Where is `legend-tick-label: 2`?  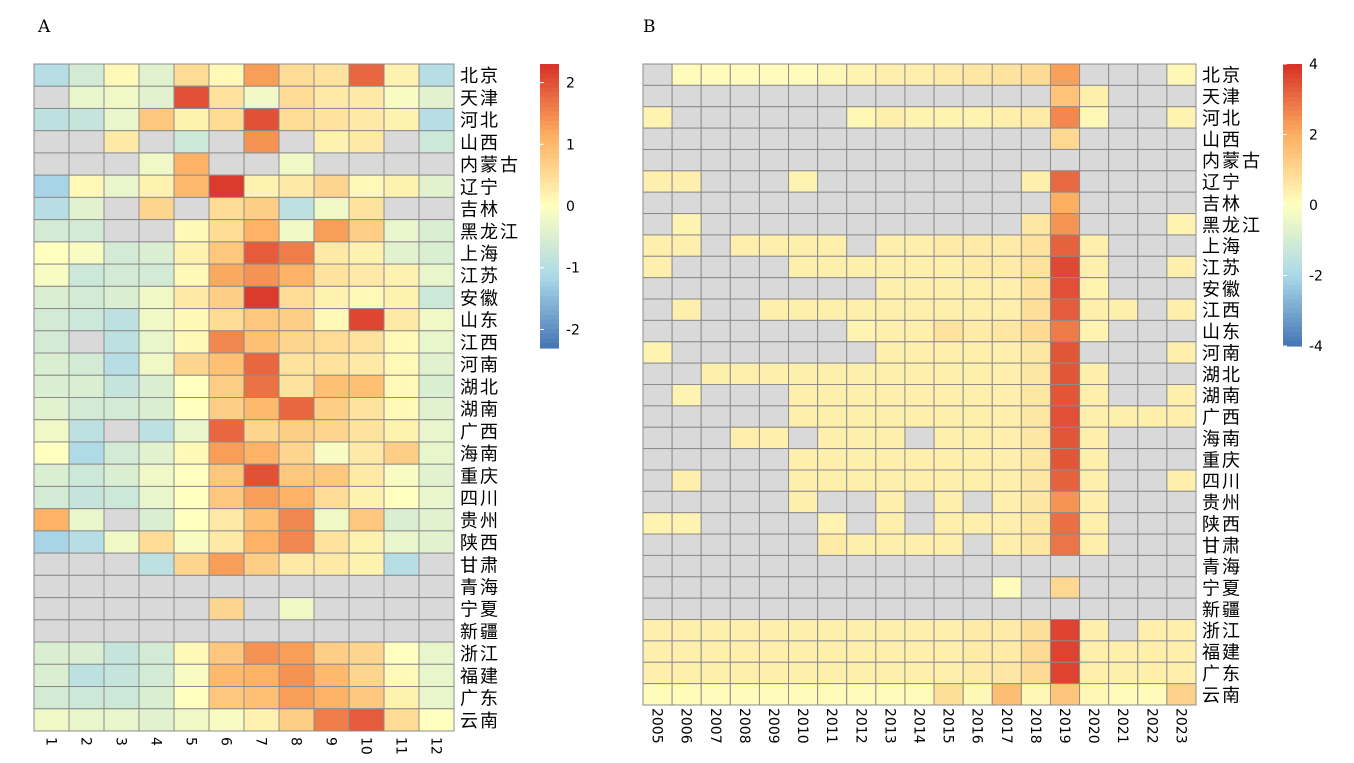 legend-tick-label: 2 is located at coordinates (1313, 136).